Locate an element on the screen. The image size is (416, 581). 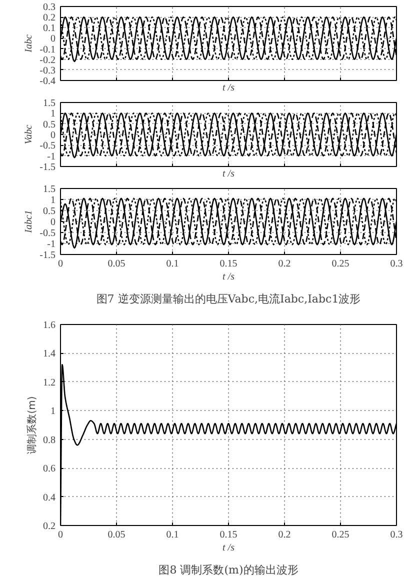
y-tick-label: 1.2 is located at coordinates (49, 382).